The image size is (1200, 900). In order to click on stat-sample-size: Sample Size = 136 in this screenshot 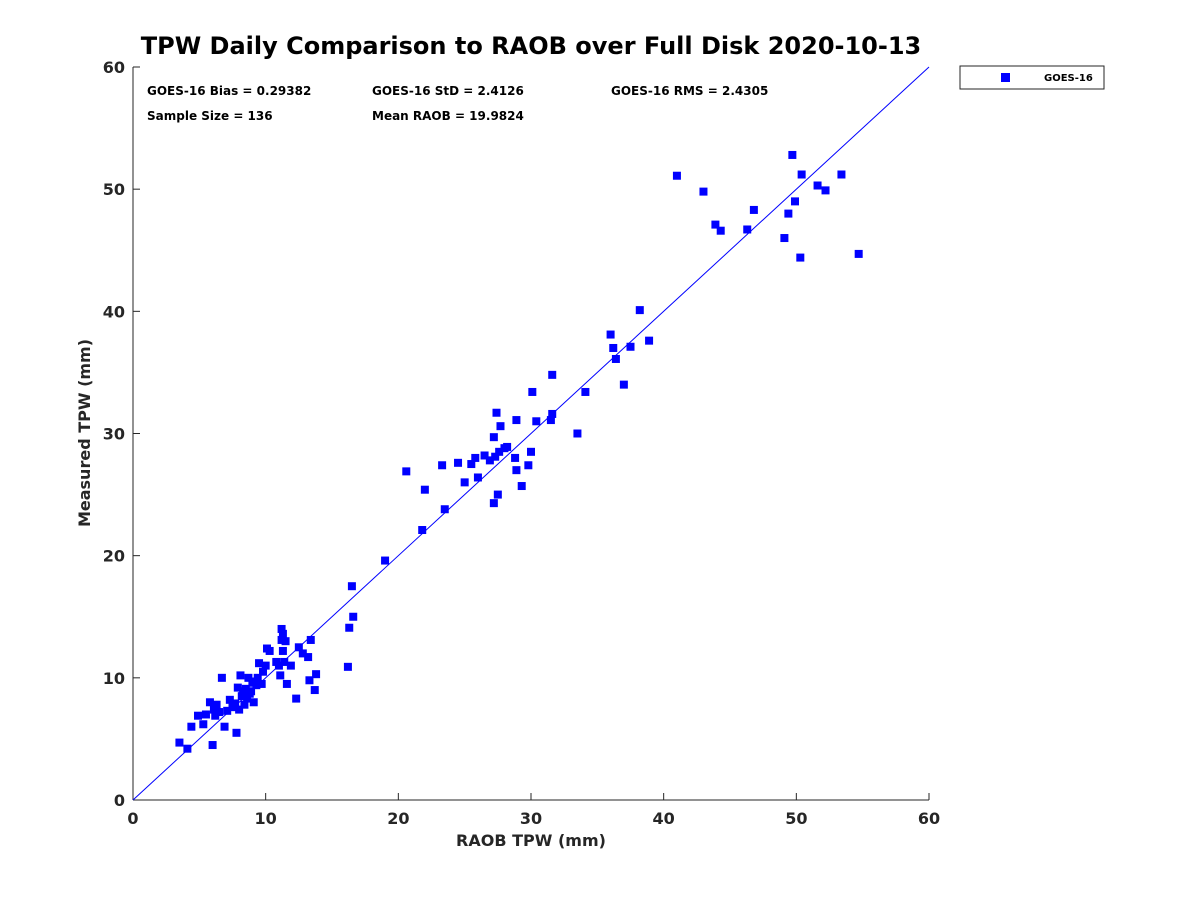, I will do `click(210, 116)`.